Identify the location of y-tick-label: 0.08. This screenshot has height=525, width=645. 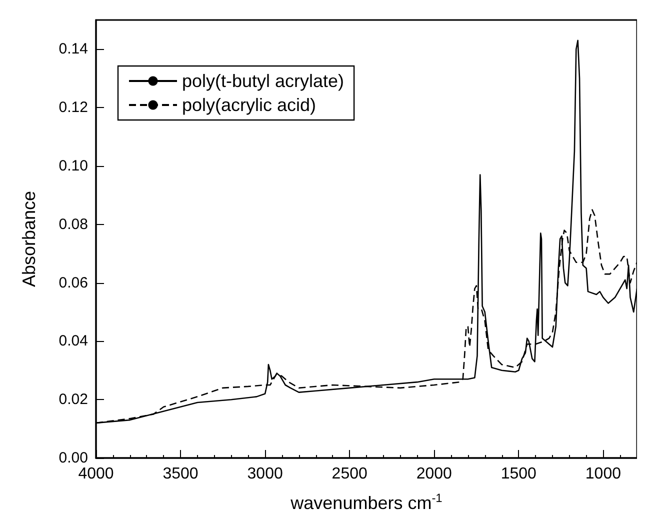
(73, 224).